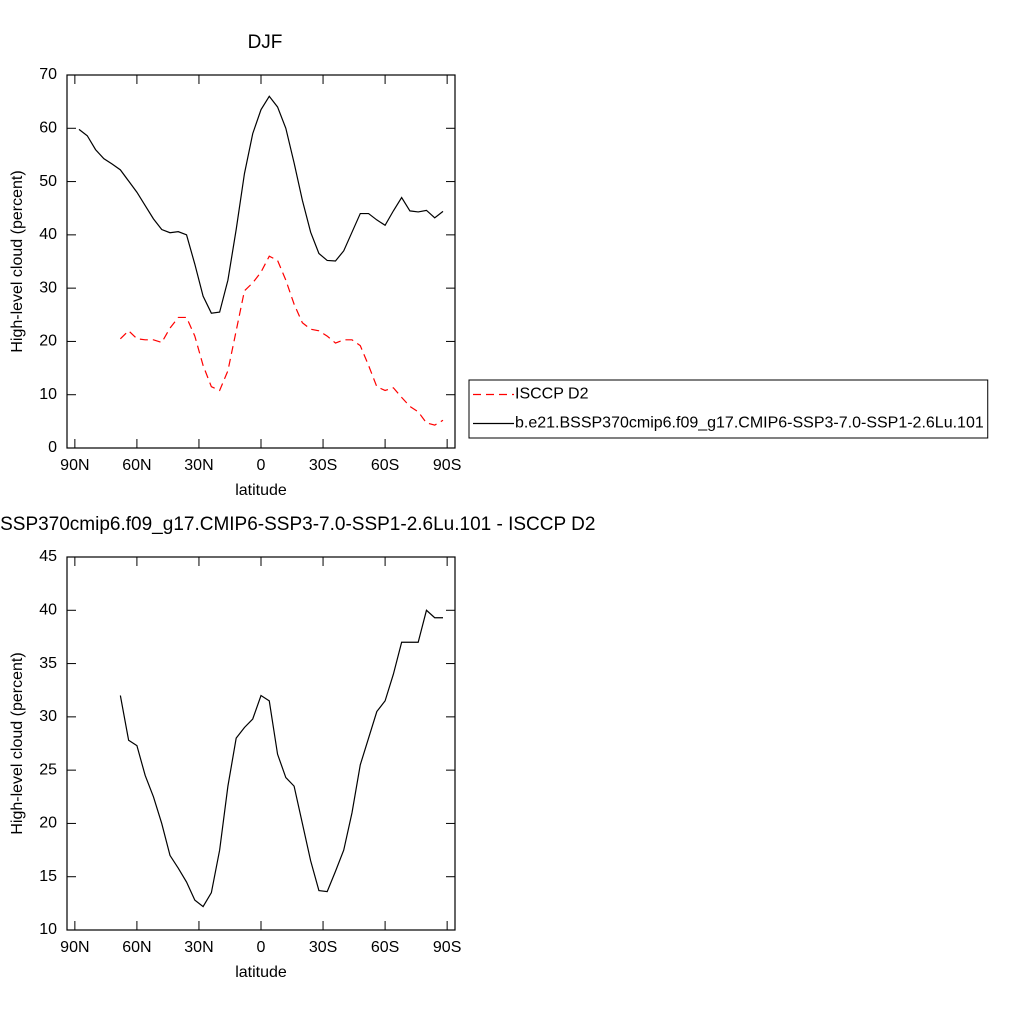 This screenshot has height=1024, width=1024. I want to click on y-tick-label: 50, so click(48, 181).